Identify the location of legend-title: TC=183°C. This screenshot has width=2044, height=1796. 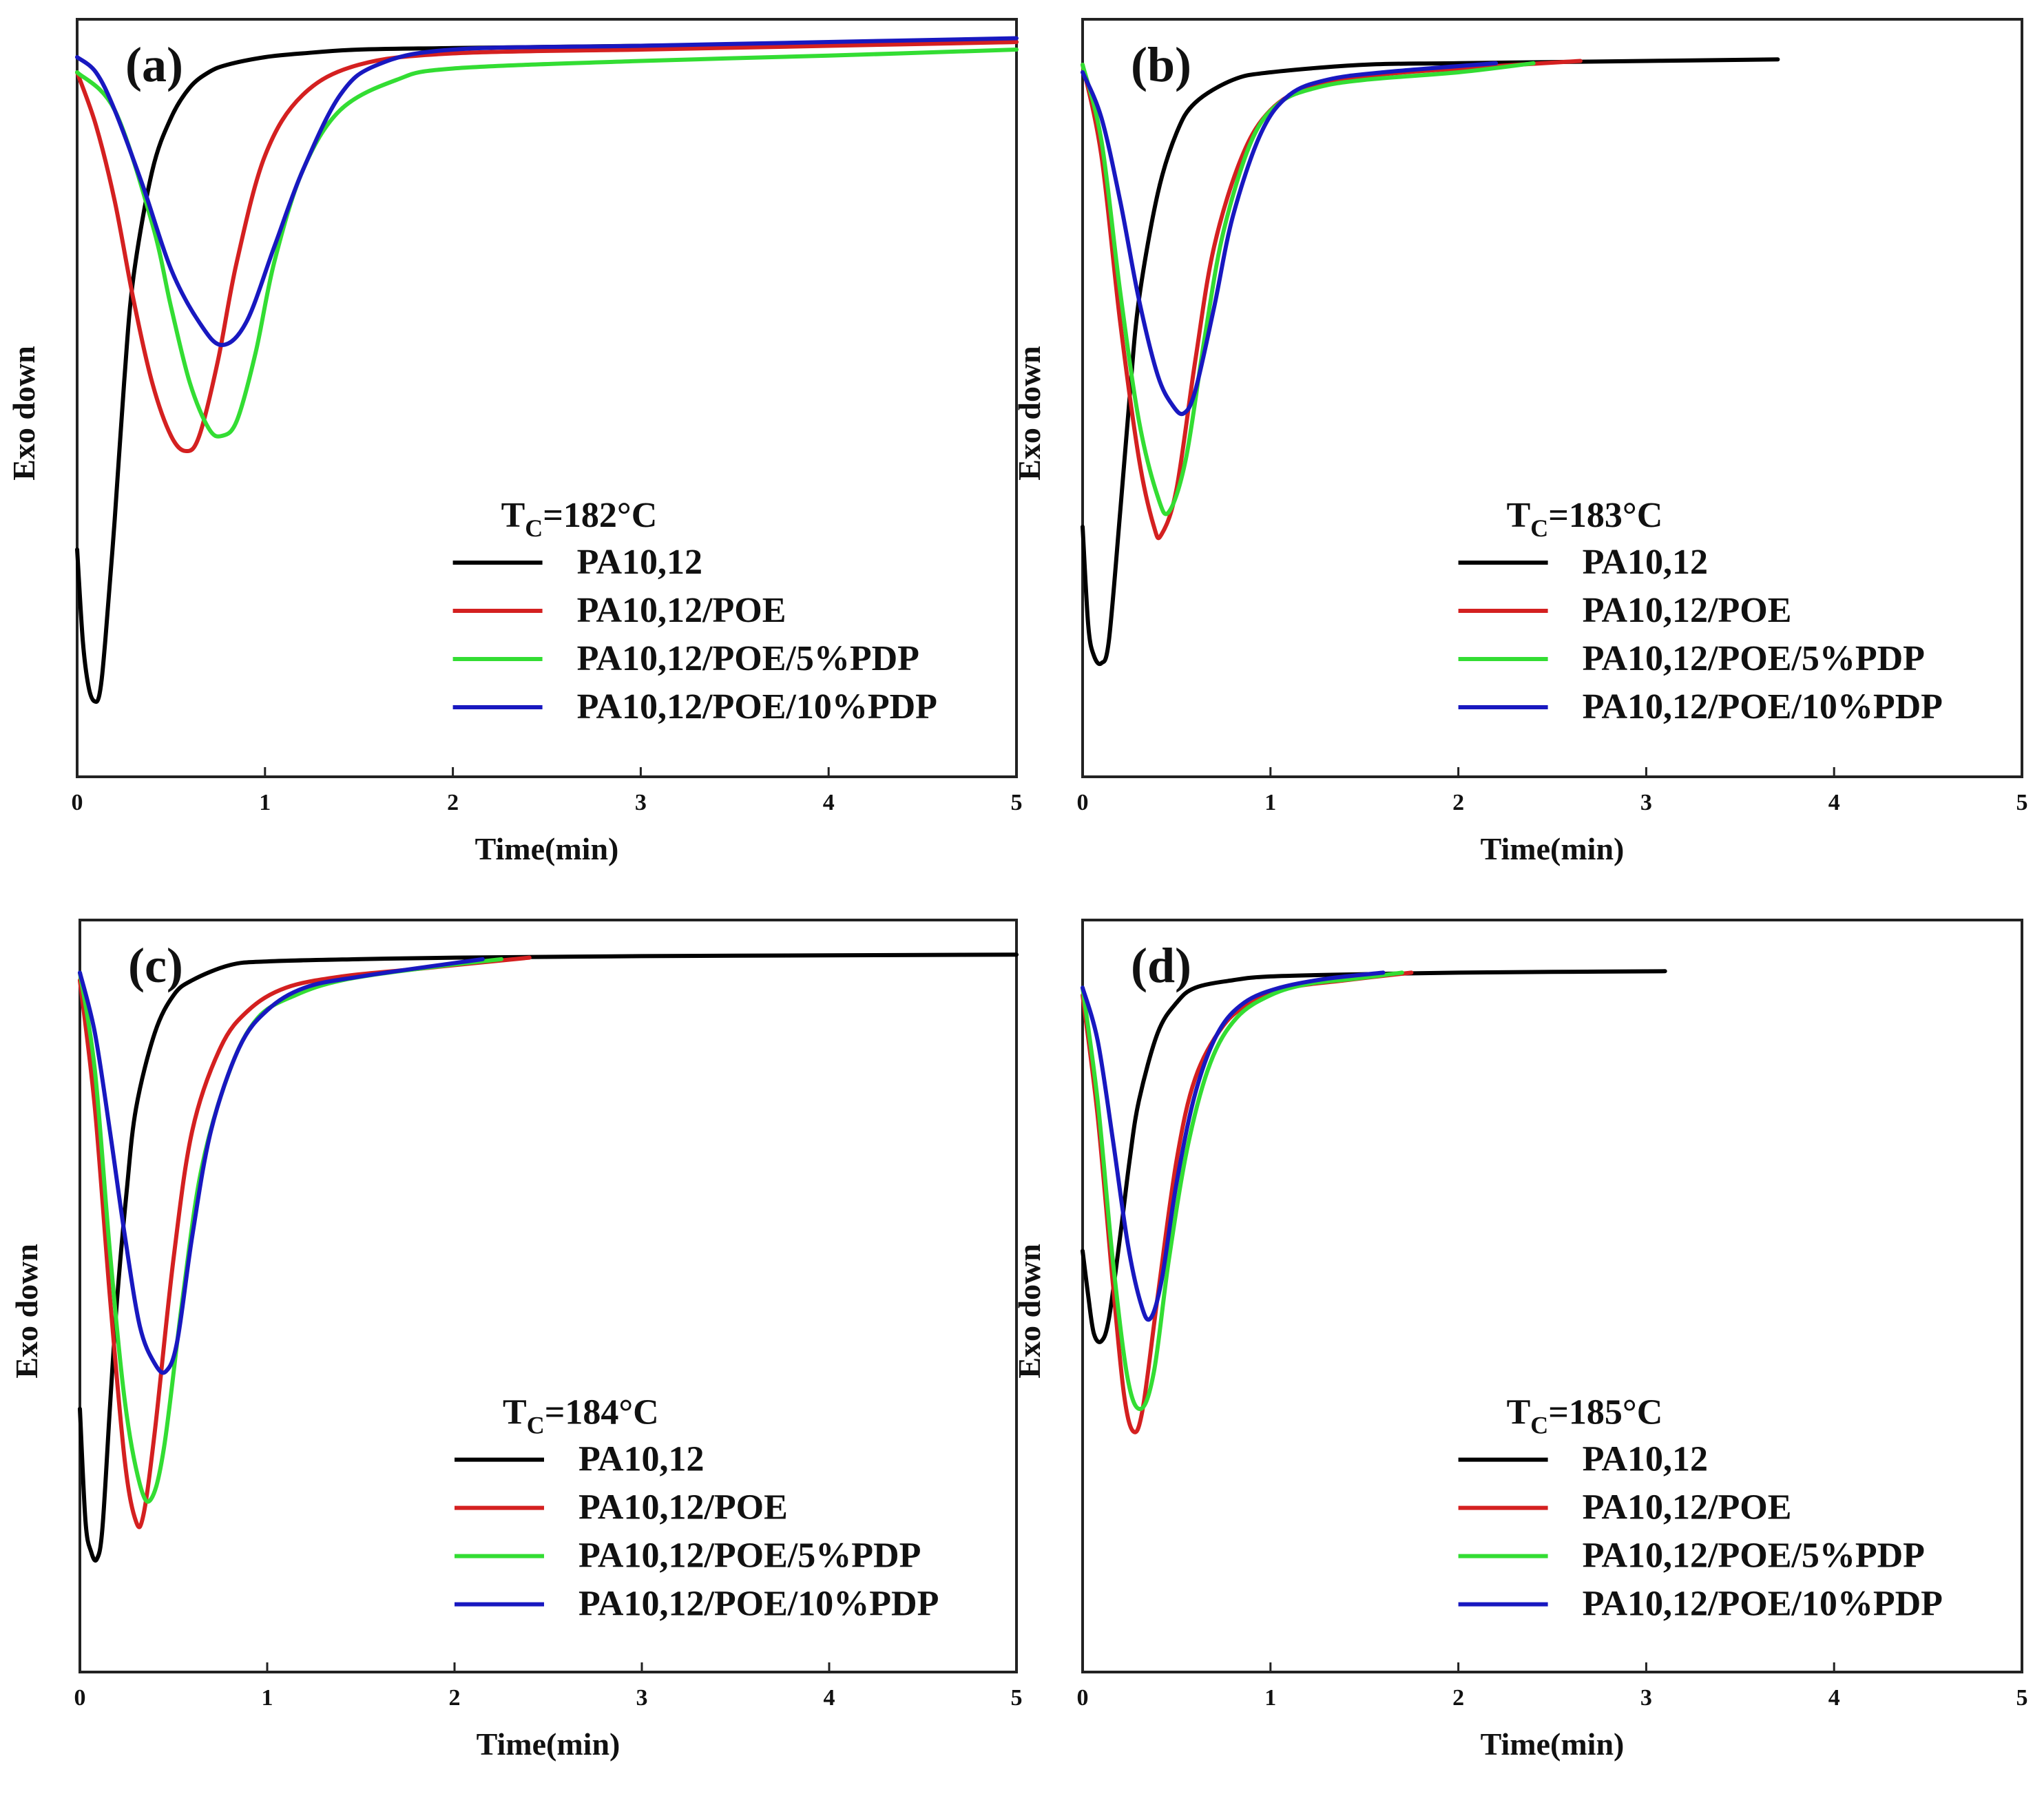
(1585, 519).